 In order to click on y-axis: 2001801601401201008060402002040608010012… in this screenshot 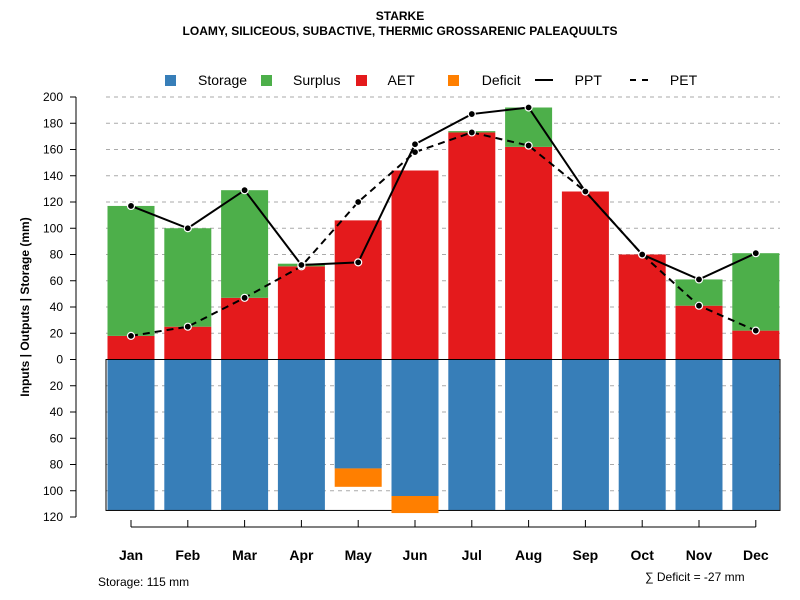, I will do `click(60, 307)`.